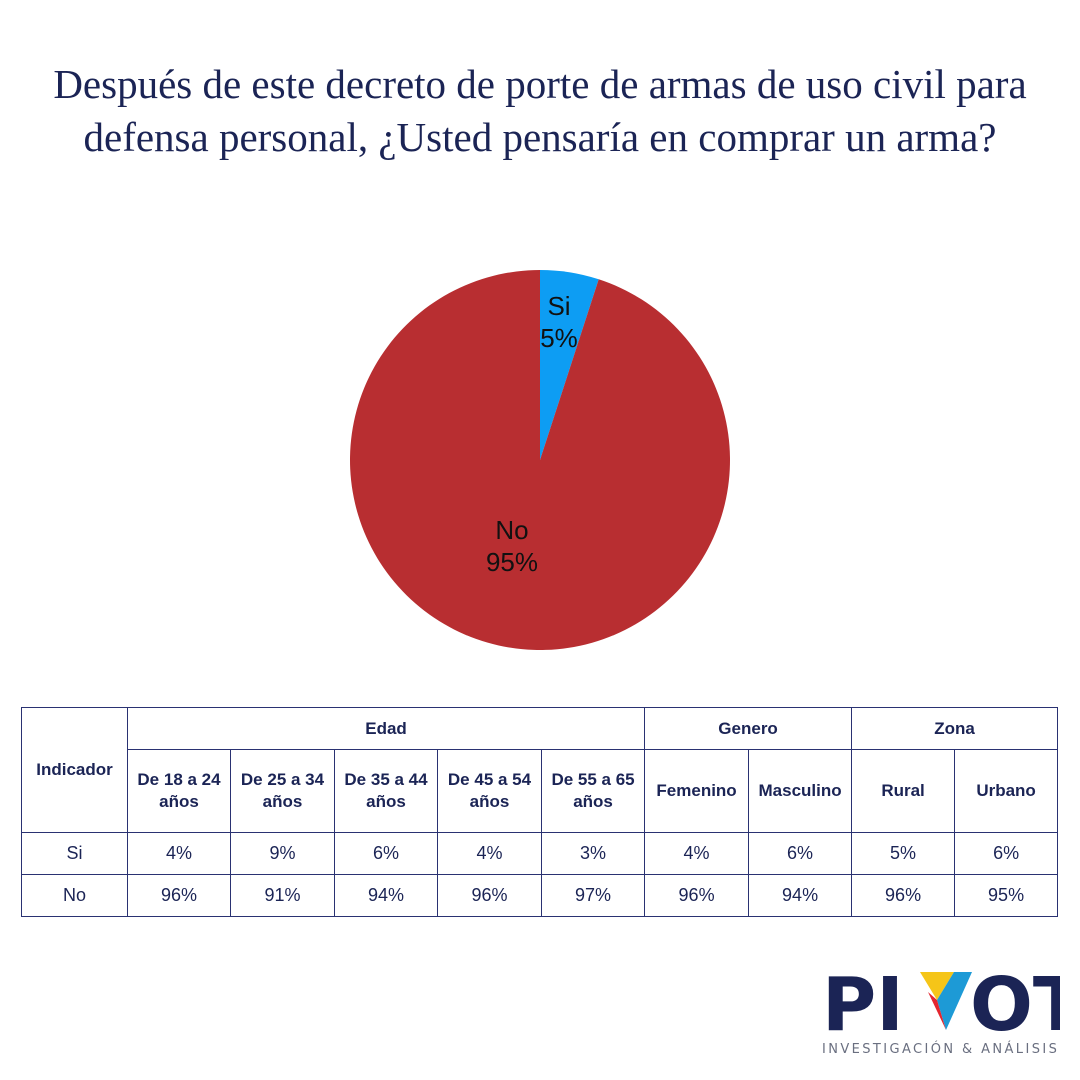 This screenshot has height=1080, width=1080. Describe the element at coordinates (74, 770) in the screenshot. I see `corner-header: Indicador` at that location.